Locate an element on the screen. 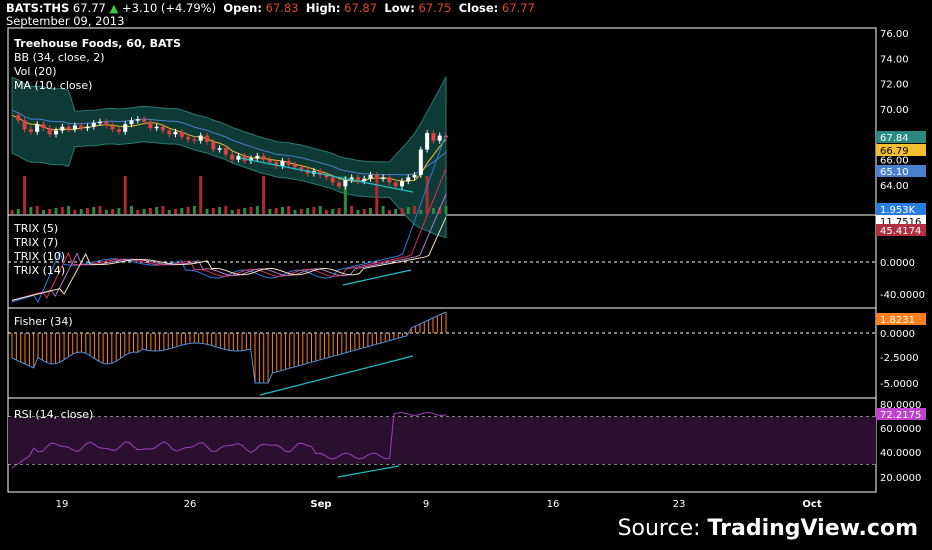 The image size is (932, 550). high-value: 67.87 is located at coordinates (361, 8).